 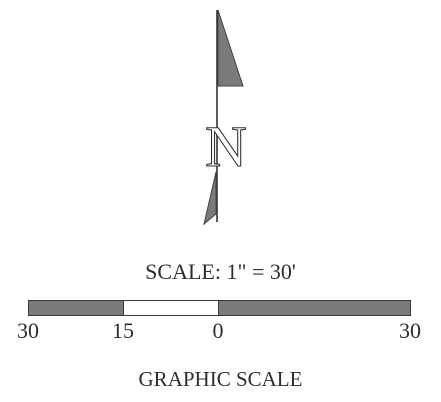 I want to click on north-arrow-lower-flag, so click(x=210, y=198).